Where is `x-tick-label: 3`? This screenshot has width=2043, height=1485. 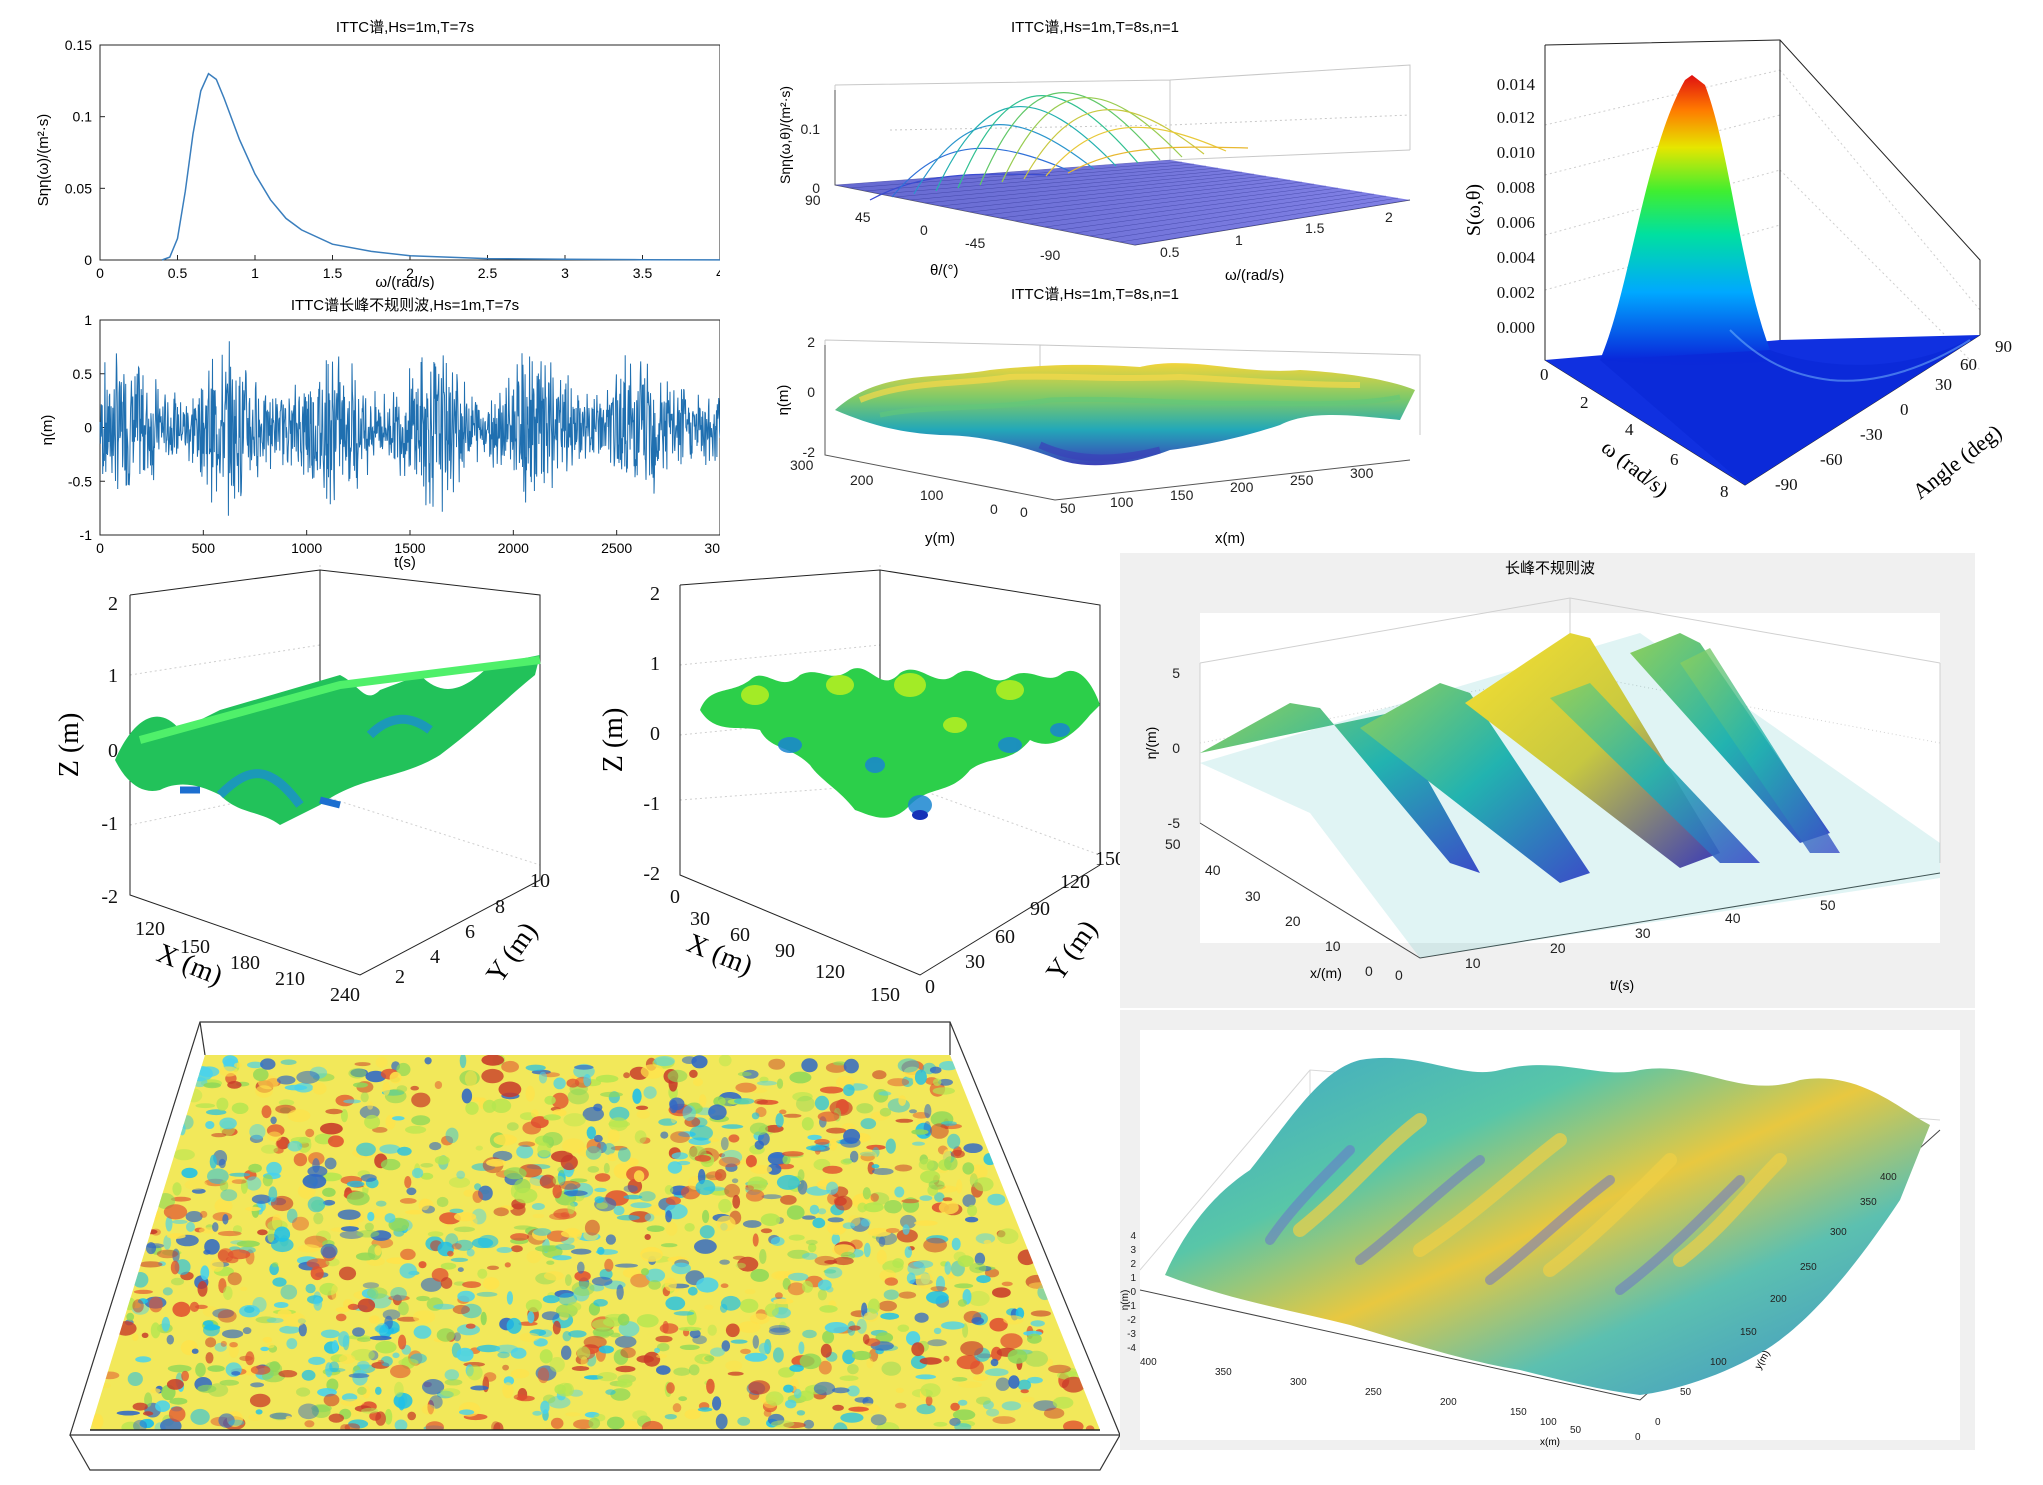
x-tick-label: 3 is located at coordinates (565, 273).